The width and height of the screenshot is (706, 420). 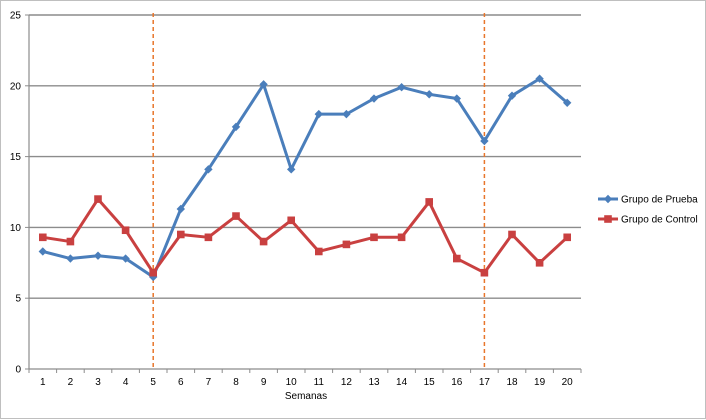 What do you see at coordinates (659, 200) in the screenshot?
I see `legend-label: Grupo de Prueba` at bounding box center [659, 200].